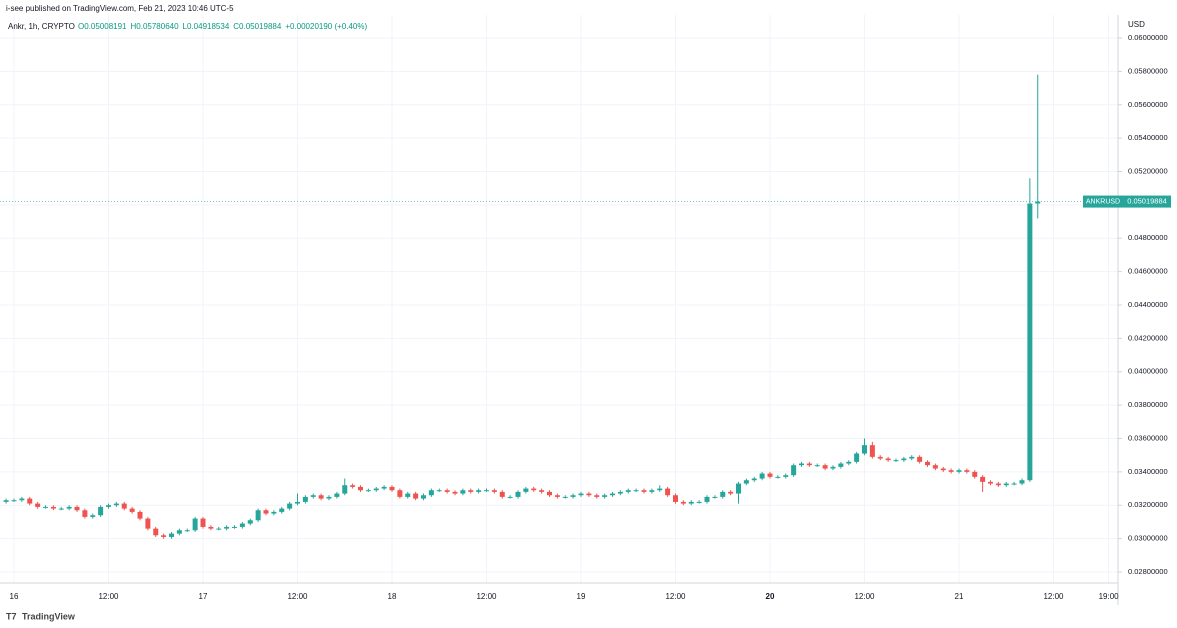 The height and width of the screenshot is (628, 1177). I want to click on x-tick-label: 19, so click(581, 596).